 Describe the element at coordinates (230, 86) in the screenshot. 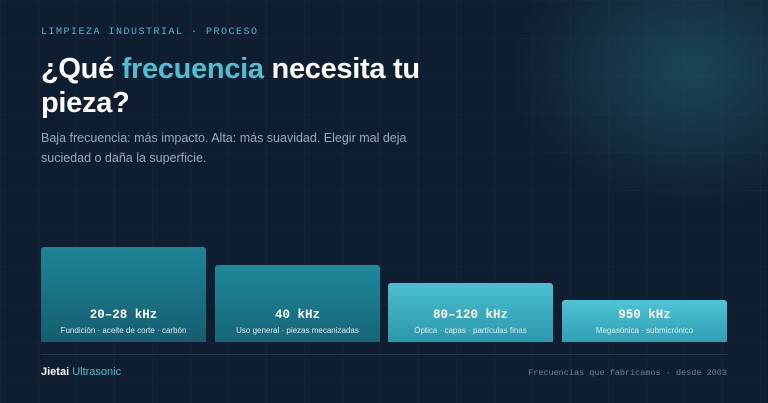

I see `title-text: necesita tu pieza?` at that location.